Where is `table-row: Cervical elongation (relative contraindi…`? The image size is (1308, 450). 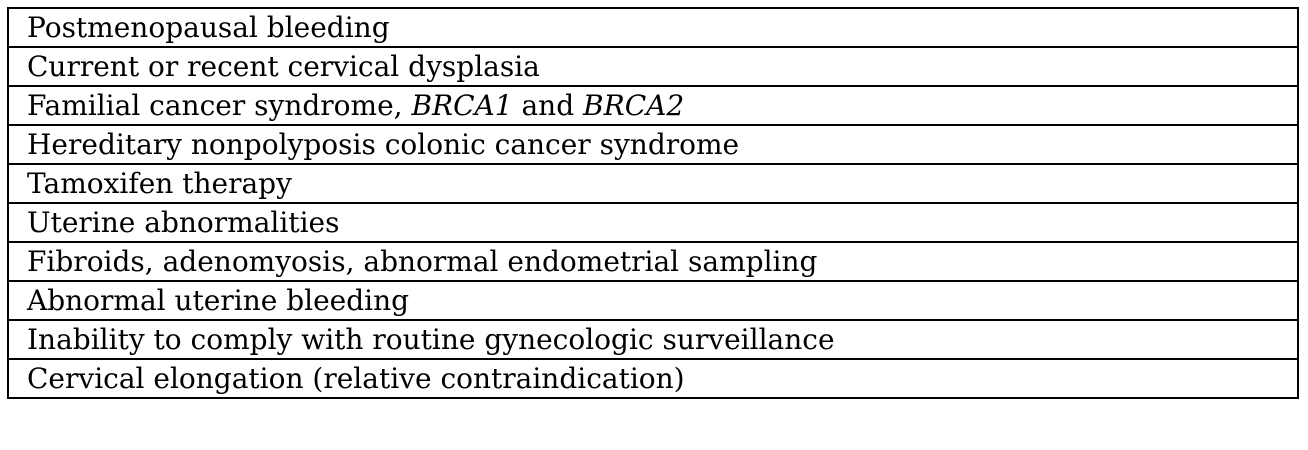
table-row: Cervical elongation (relative contraindi… is located at coordinates (653, 378).